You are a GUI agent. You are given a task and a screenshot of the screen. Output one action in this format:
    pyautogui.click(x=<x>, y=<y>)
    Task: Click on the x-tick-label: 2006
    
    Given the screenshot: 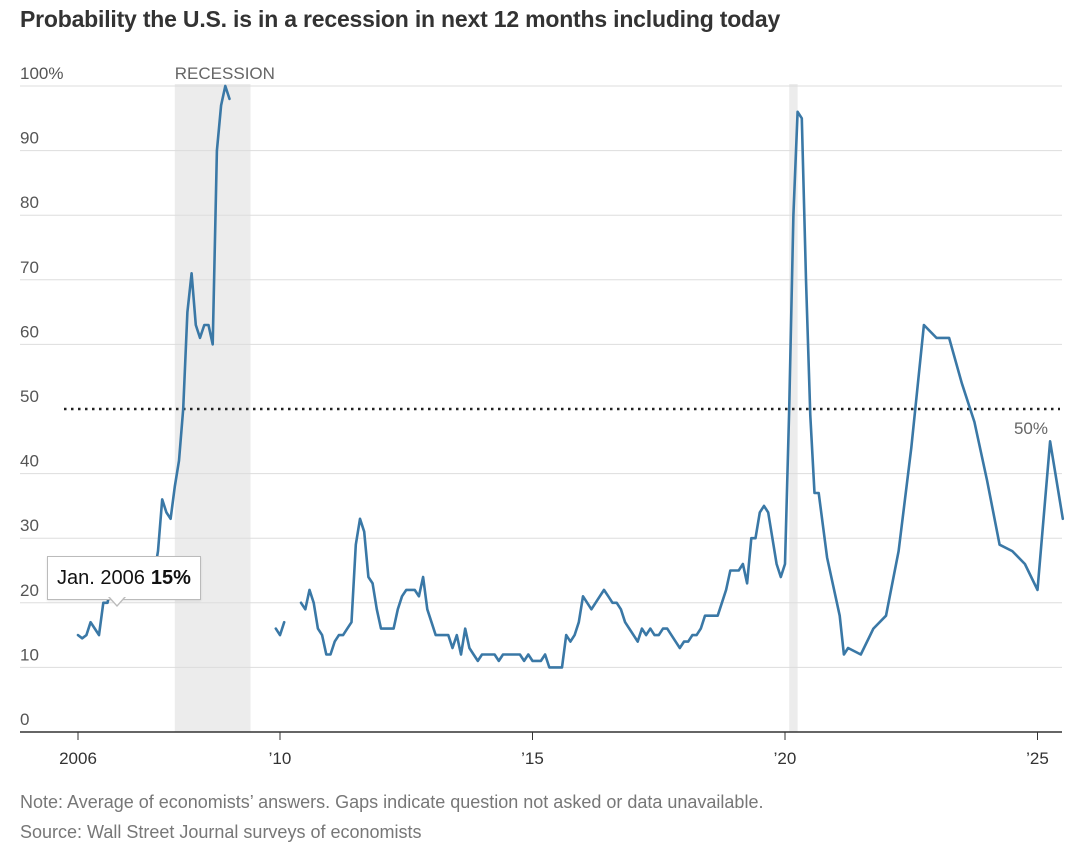 What is the action you would take?
    pyautogui.click(x=78, y=758)
    